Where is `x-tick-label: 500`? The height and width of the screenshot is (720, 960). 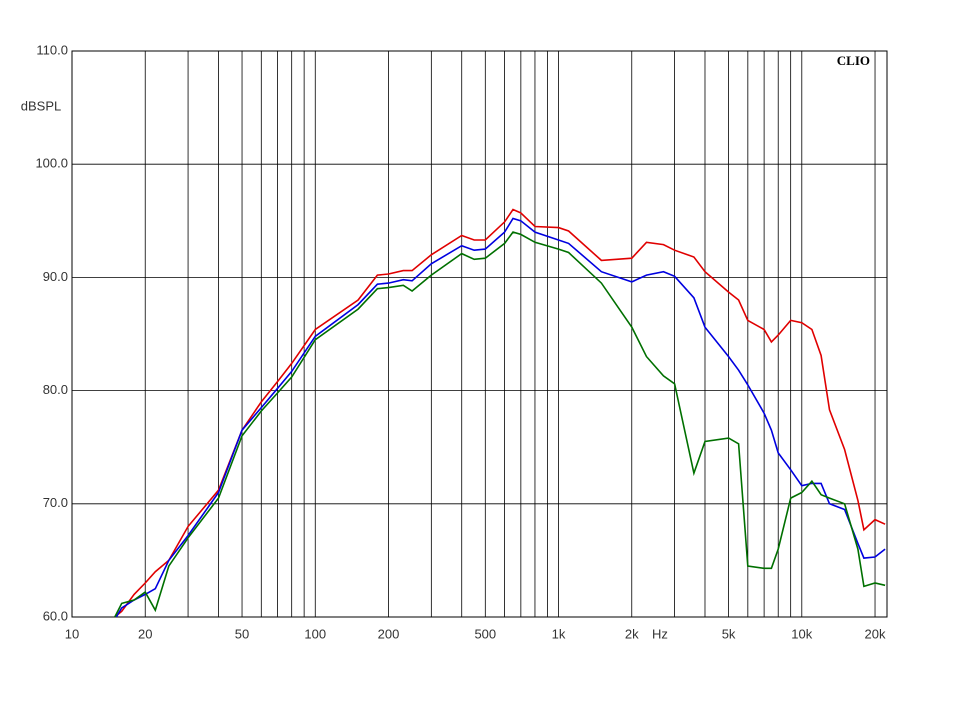 x-tick-label: 500 is located at coordinates (485, 633).